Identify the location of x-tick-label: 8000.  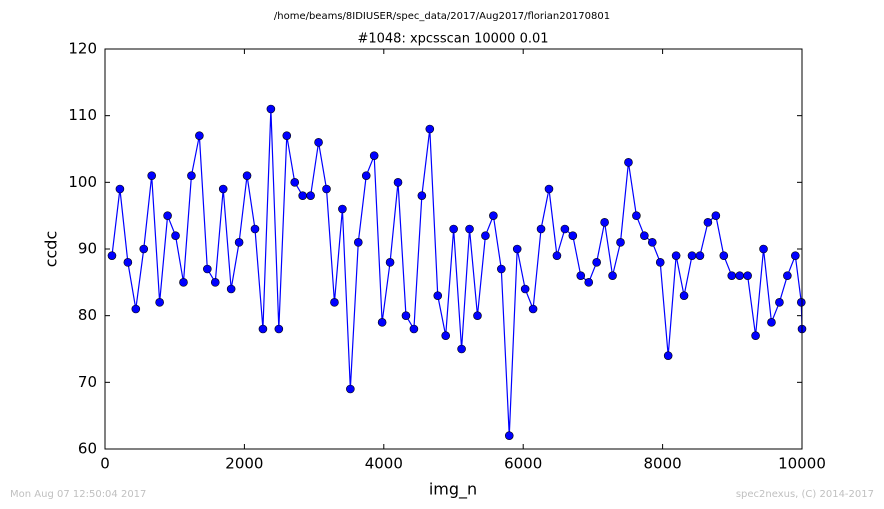
(663, 464).